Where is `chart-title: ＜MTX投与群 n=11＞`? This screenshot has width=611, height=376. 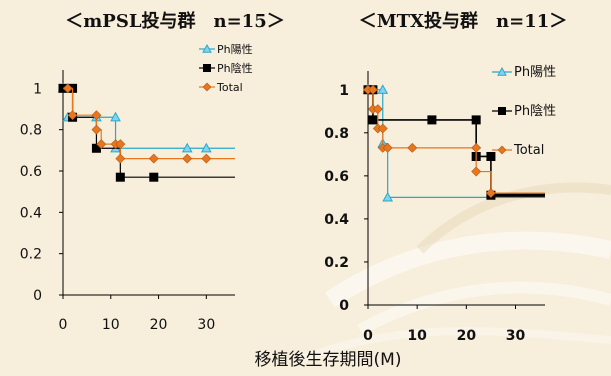 chart-title: ＜MTX投与群 n=11＞ is located at coordinates (463, 21).